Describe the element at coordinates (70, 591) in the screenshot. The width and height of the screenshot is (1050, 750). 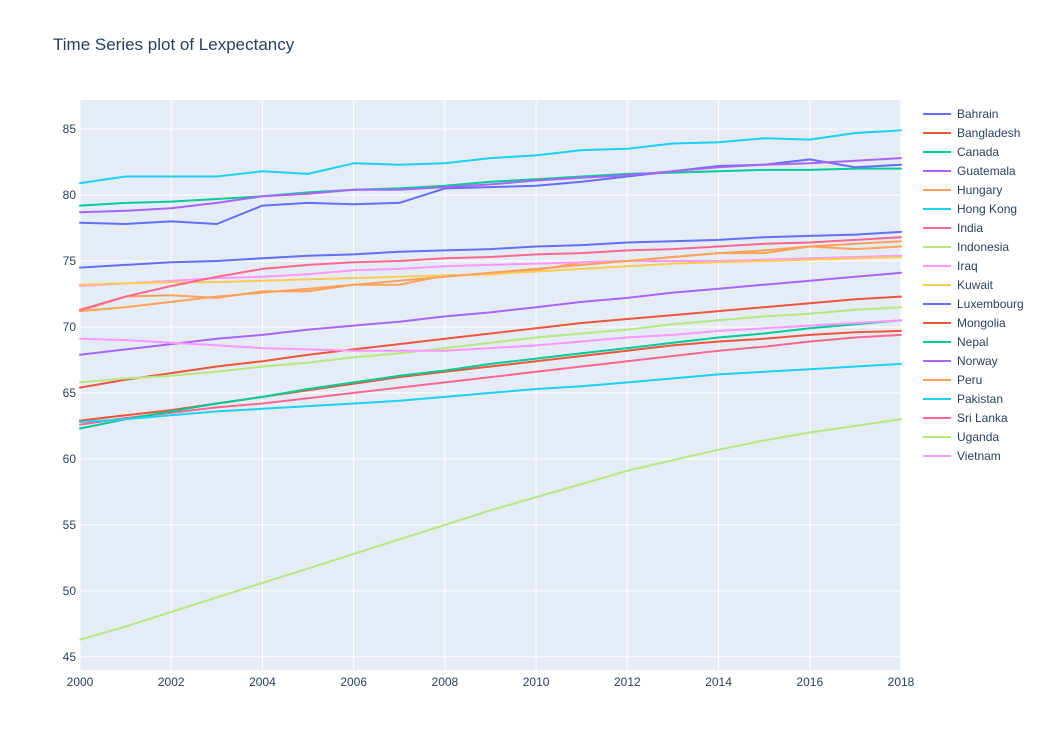
I see `y-tick-label: 50` at that location.